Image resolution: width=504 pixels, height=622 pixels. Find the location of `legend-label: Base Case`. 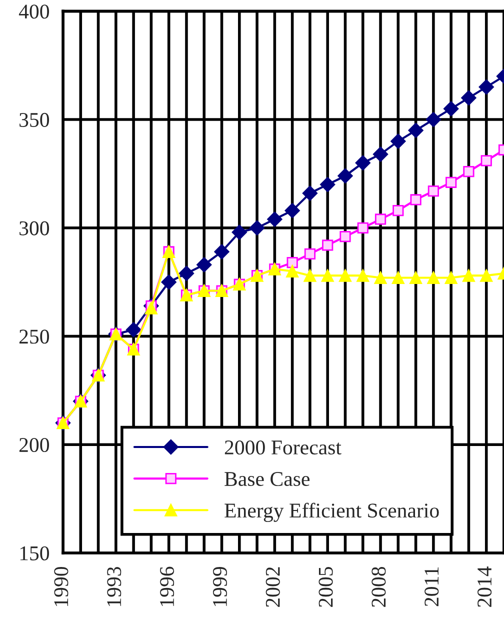

legend-label: Base Case is located at coordinates (267, 479).